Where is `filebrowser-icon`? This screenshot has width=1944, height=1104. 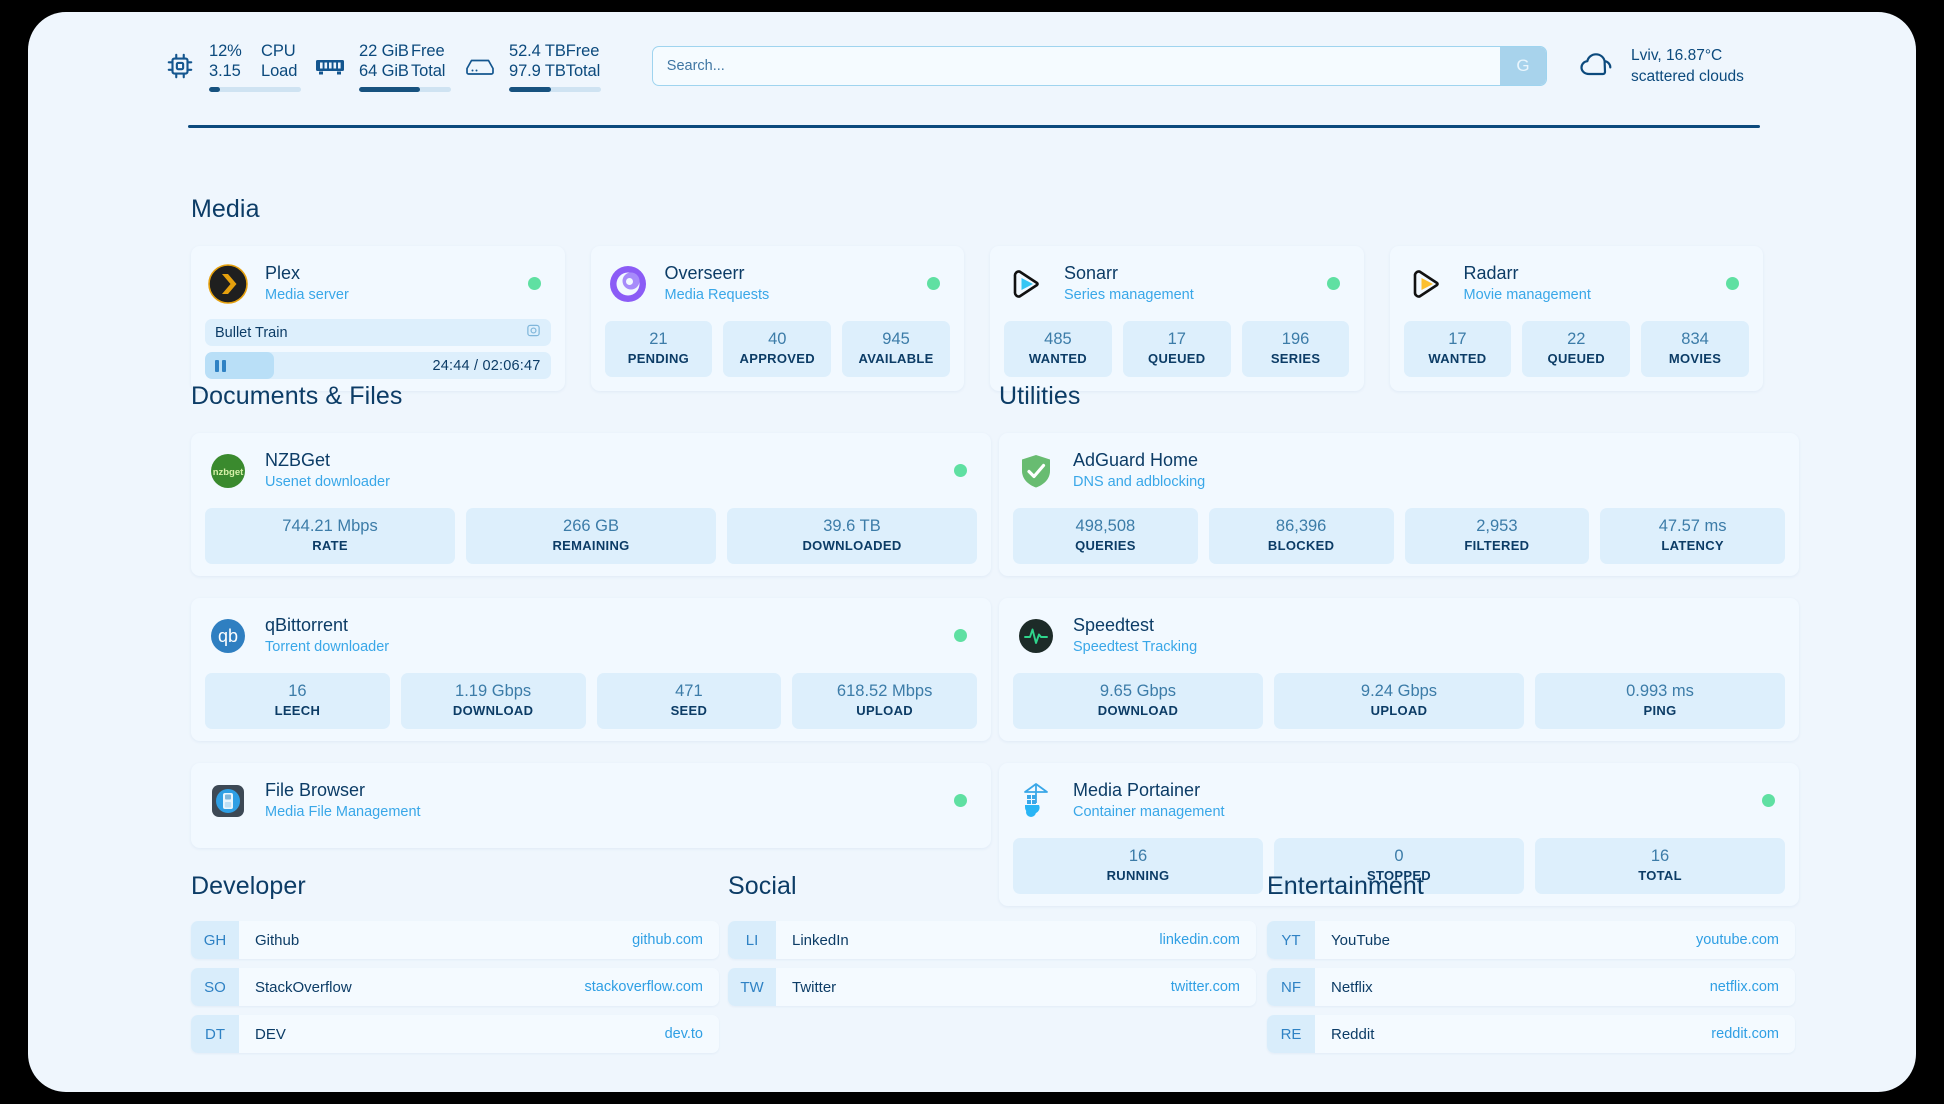
filebrowser-icon is located at coordinates (228, 801).